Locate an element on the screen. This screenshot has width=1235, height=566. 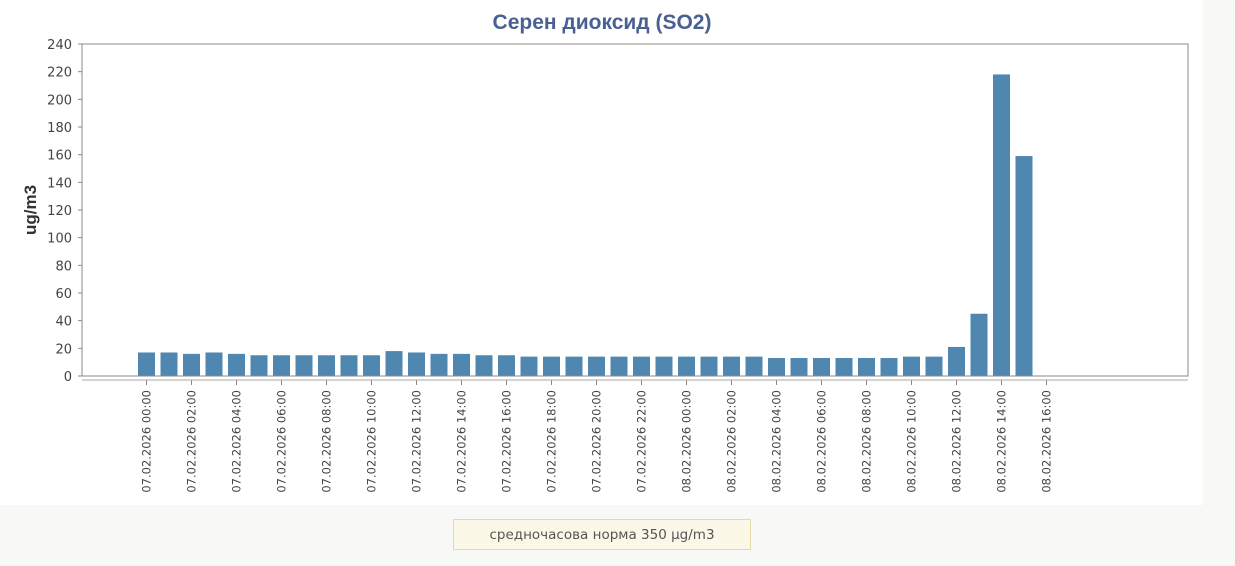
hourly-norm-note: средночасова норма 350 µg/m3 is located at coordinates (602, 534).